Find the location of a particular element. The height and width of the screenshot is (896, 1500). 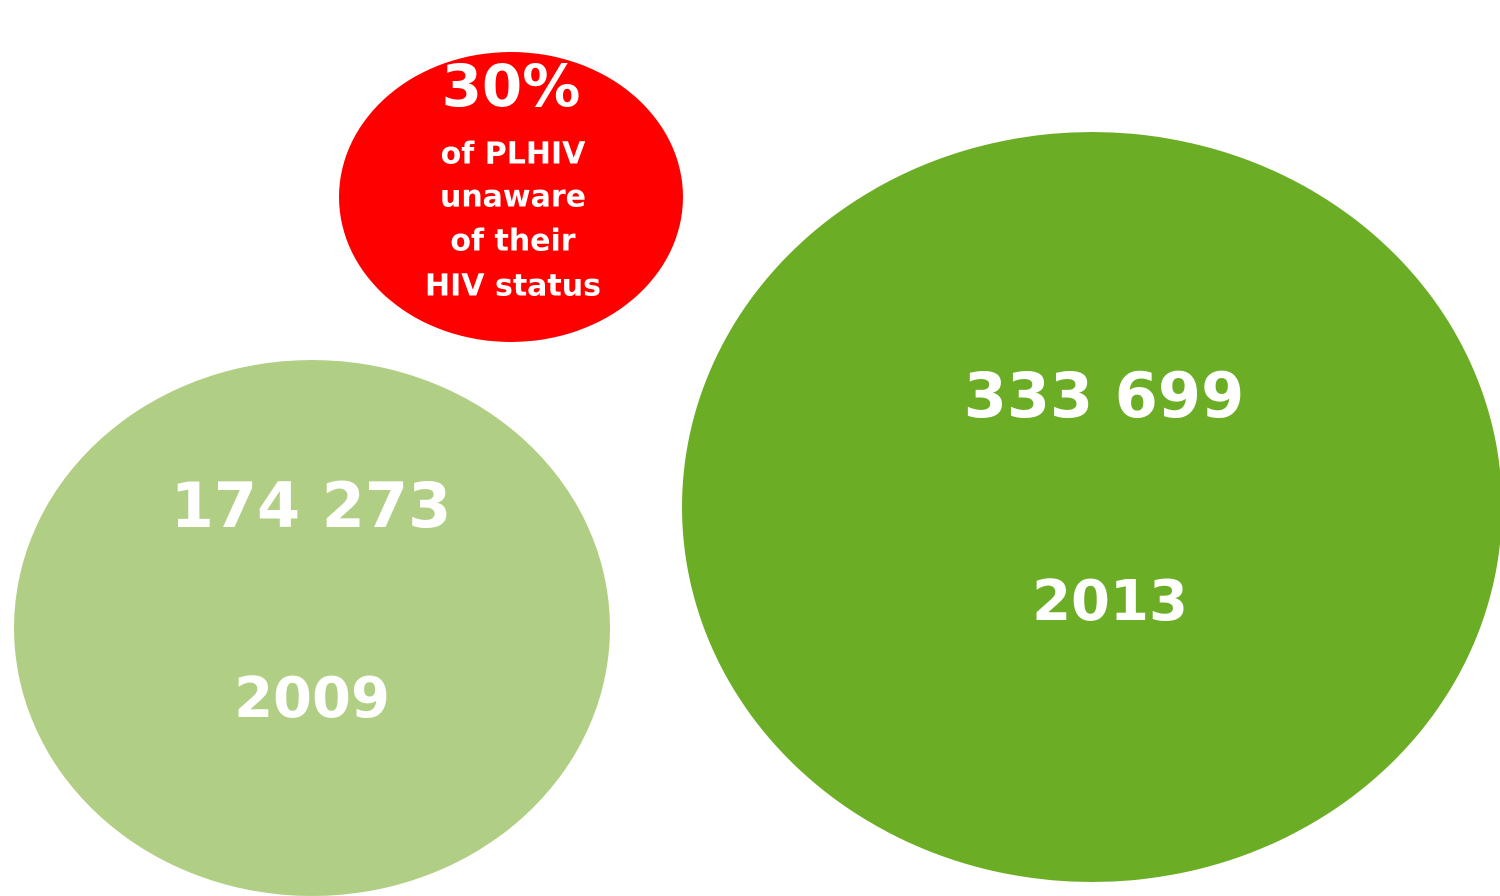

callout-circle is located at coordinates (511, 197).